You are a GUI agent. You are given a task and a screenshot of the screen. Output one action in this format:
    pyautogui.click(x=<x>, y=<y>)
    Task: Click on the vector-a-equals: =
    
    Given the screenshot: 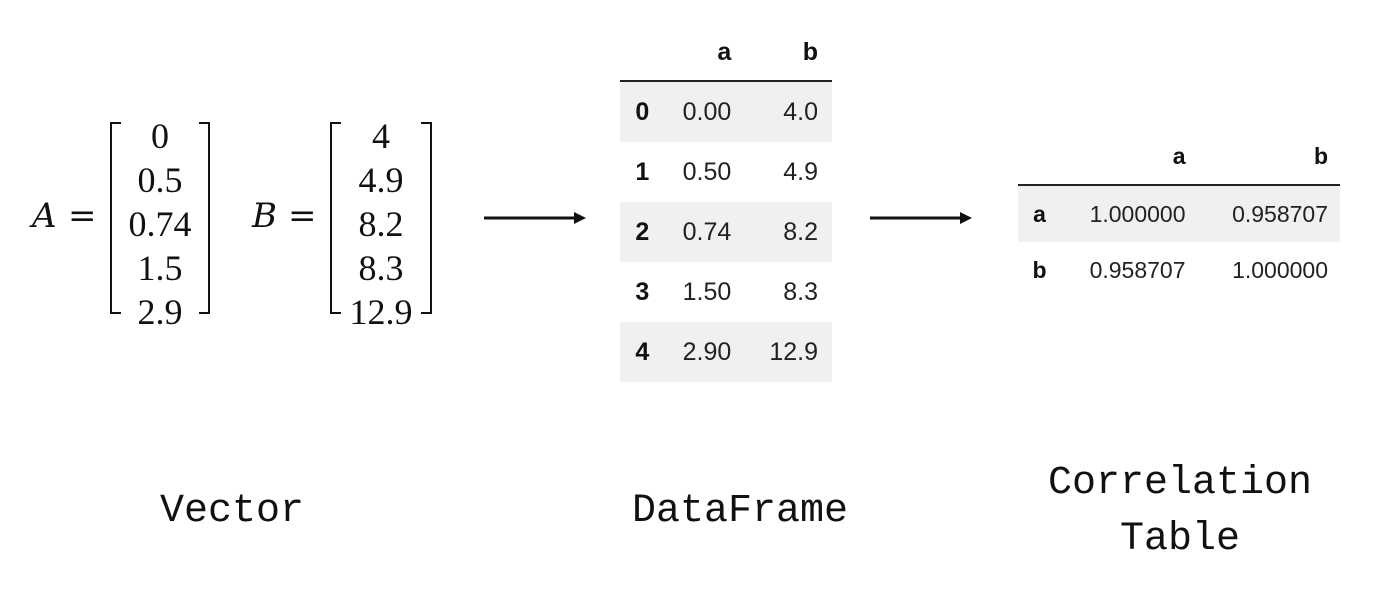 What is the action you would take?
    pyautogui.click(x=82, y=216)
    